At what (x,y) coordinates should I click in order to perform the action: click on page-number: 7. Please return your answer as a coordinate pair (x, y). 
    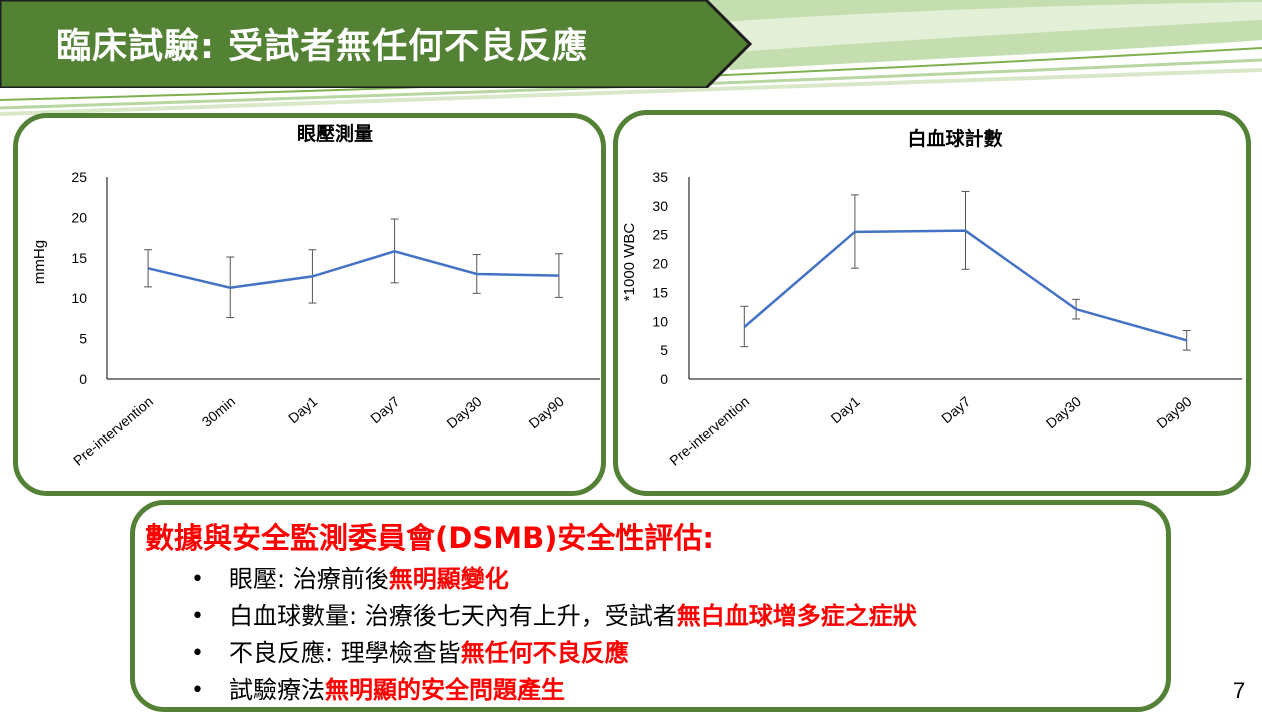
    Looking at the image, I should click on (1239, 690).